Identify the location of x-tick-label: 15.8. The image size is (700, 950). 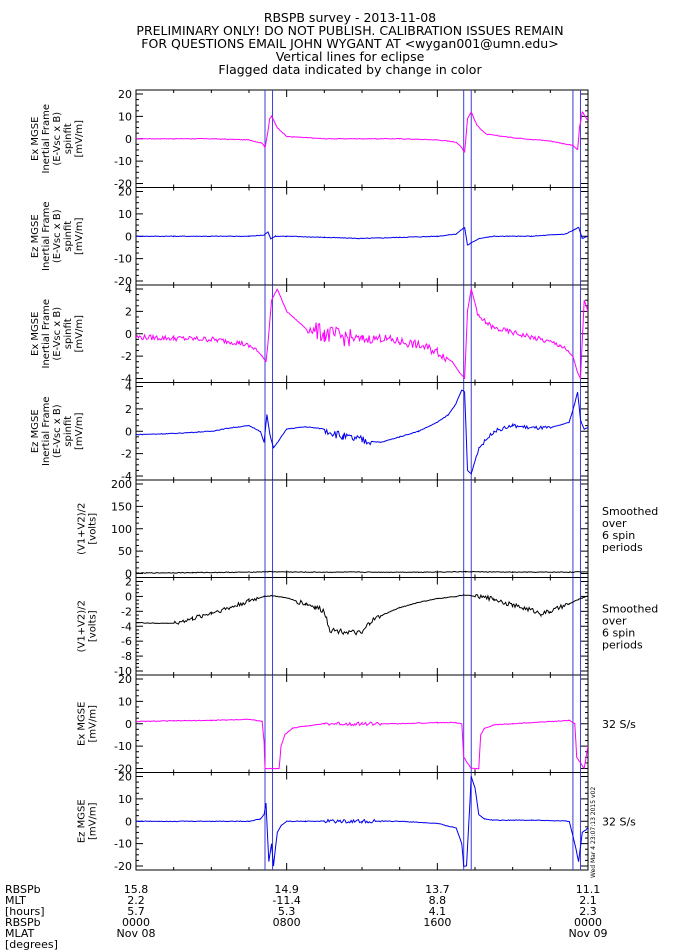
(136, 889).